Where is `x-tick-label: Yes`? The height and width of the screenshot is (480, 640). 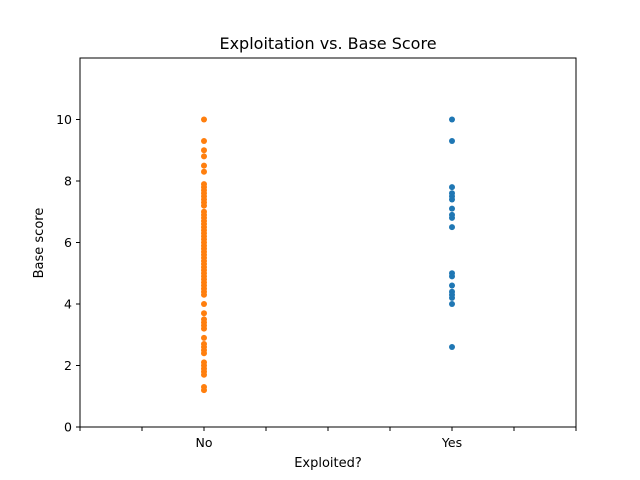
x-tick-label: Yes is located at coordinates (451, 442).